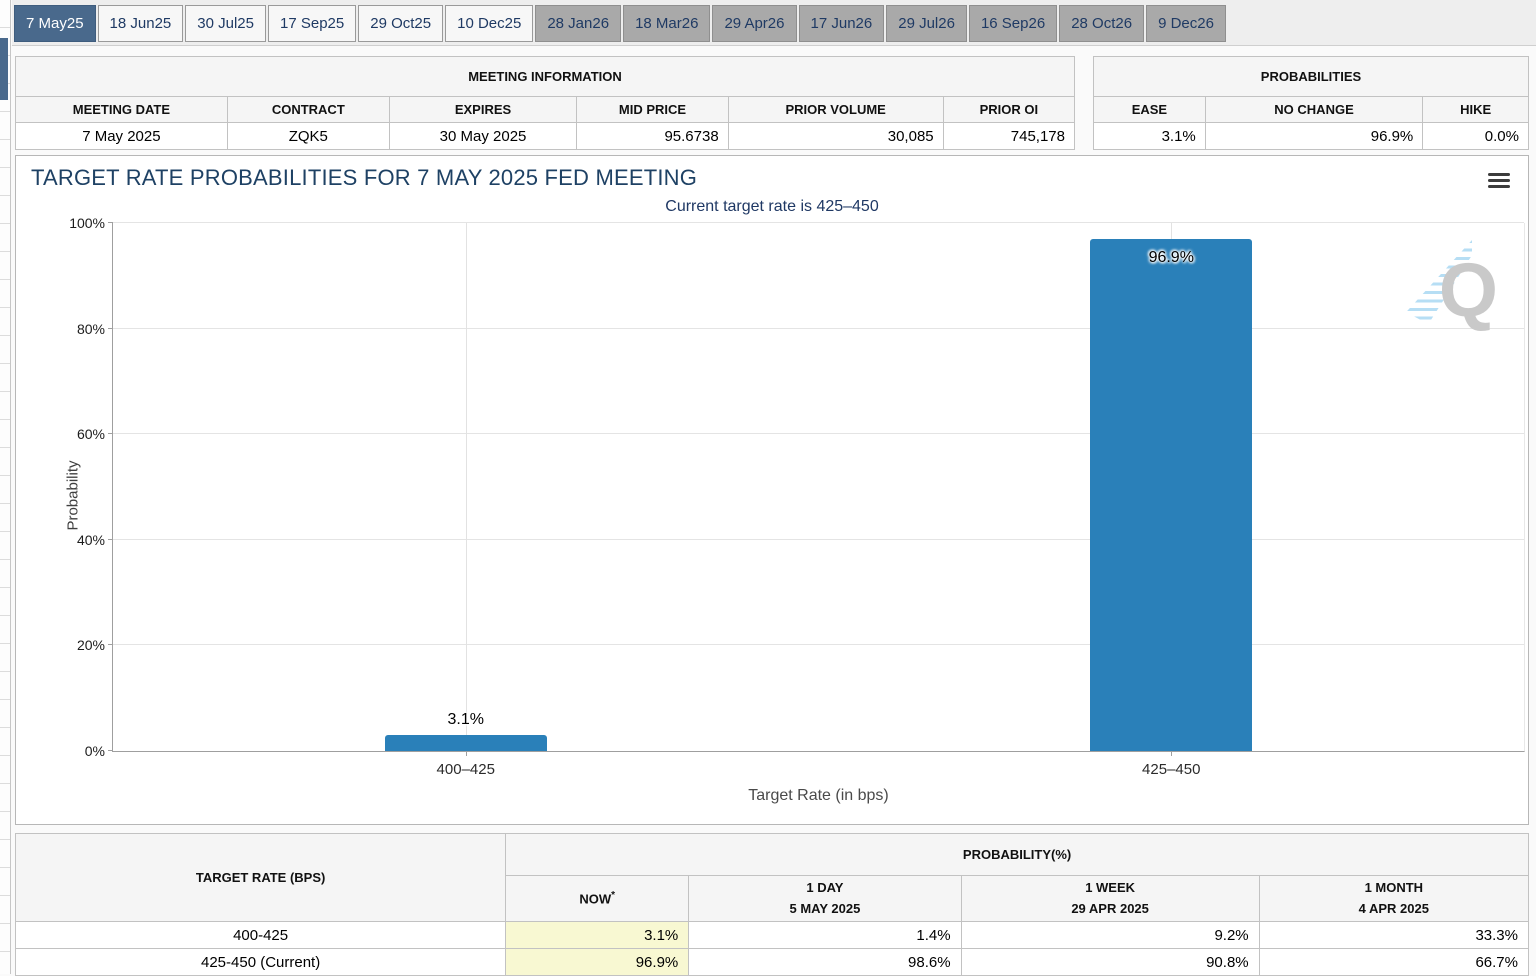 This screenshot has width=1536, height=976. I want to click on tab-17-sep25: 17 Sep25, so click(312, 23).